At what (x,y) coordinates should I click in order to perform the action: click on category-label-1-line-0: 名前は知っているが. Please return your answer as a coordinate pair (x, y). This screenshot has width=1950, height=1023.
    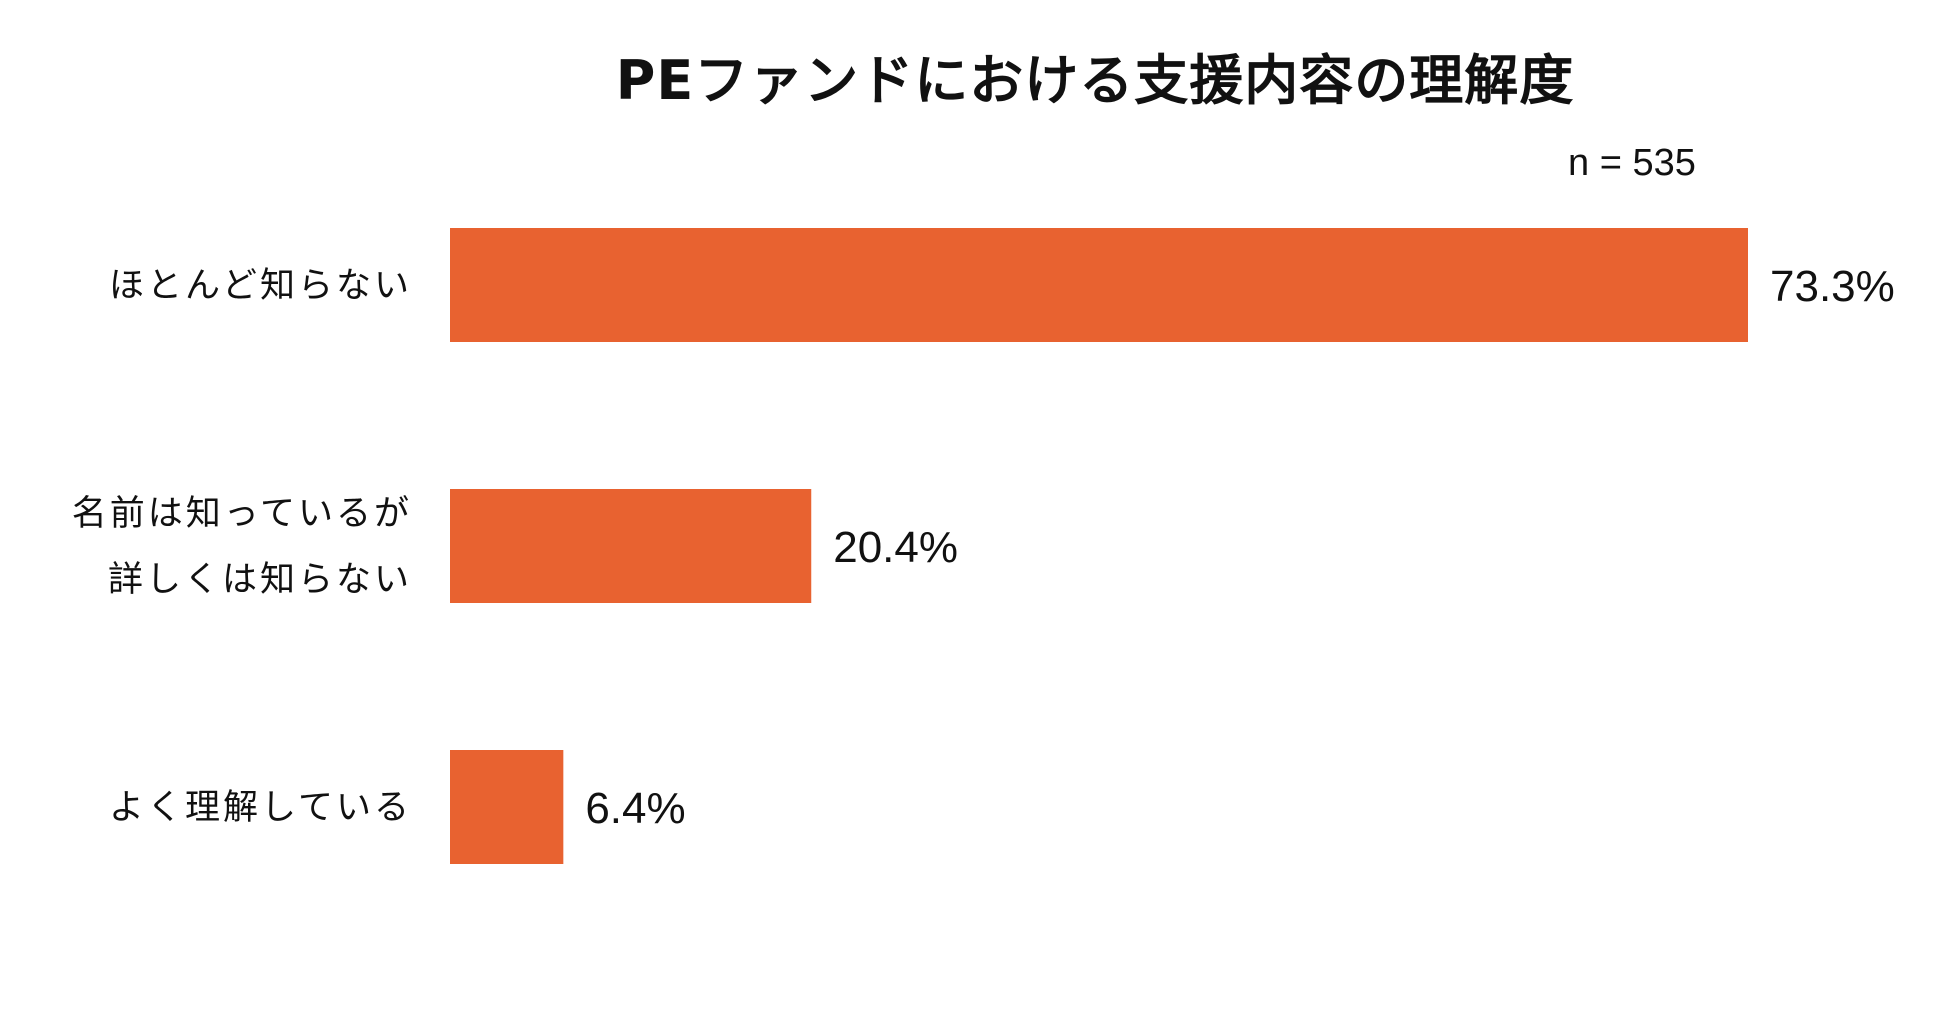
    Looking at the image, I should click on (242, 514).